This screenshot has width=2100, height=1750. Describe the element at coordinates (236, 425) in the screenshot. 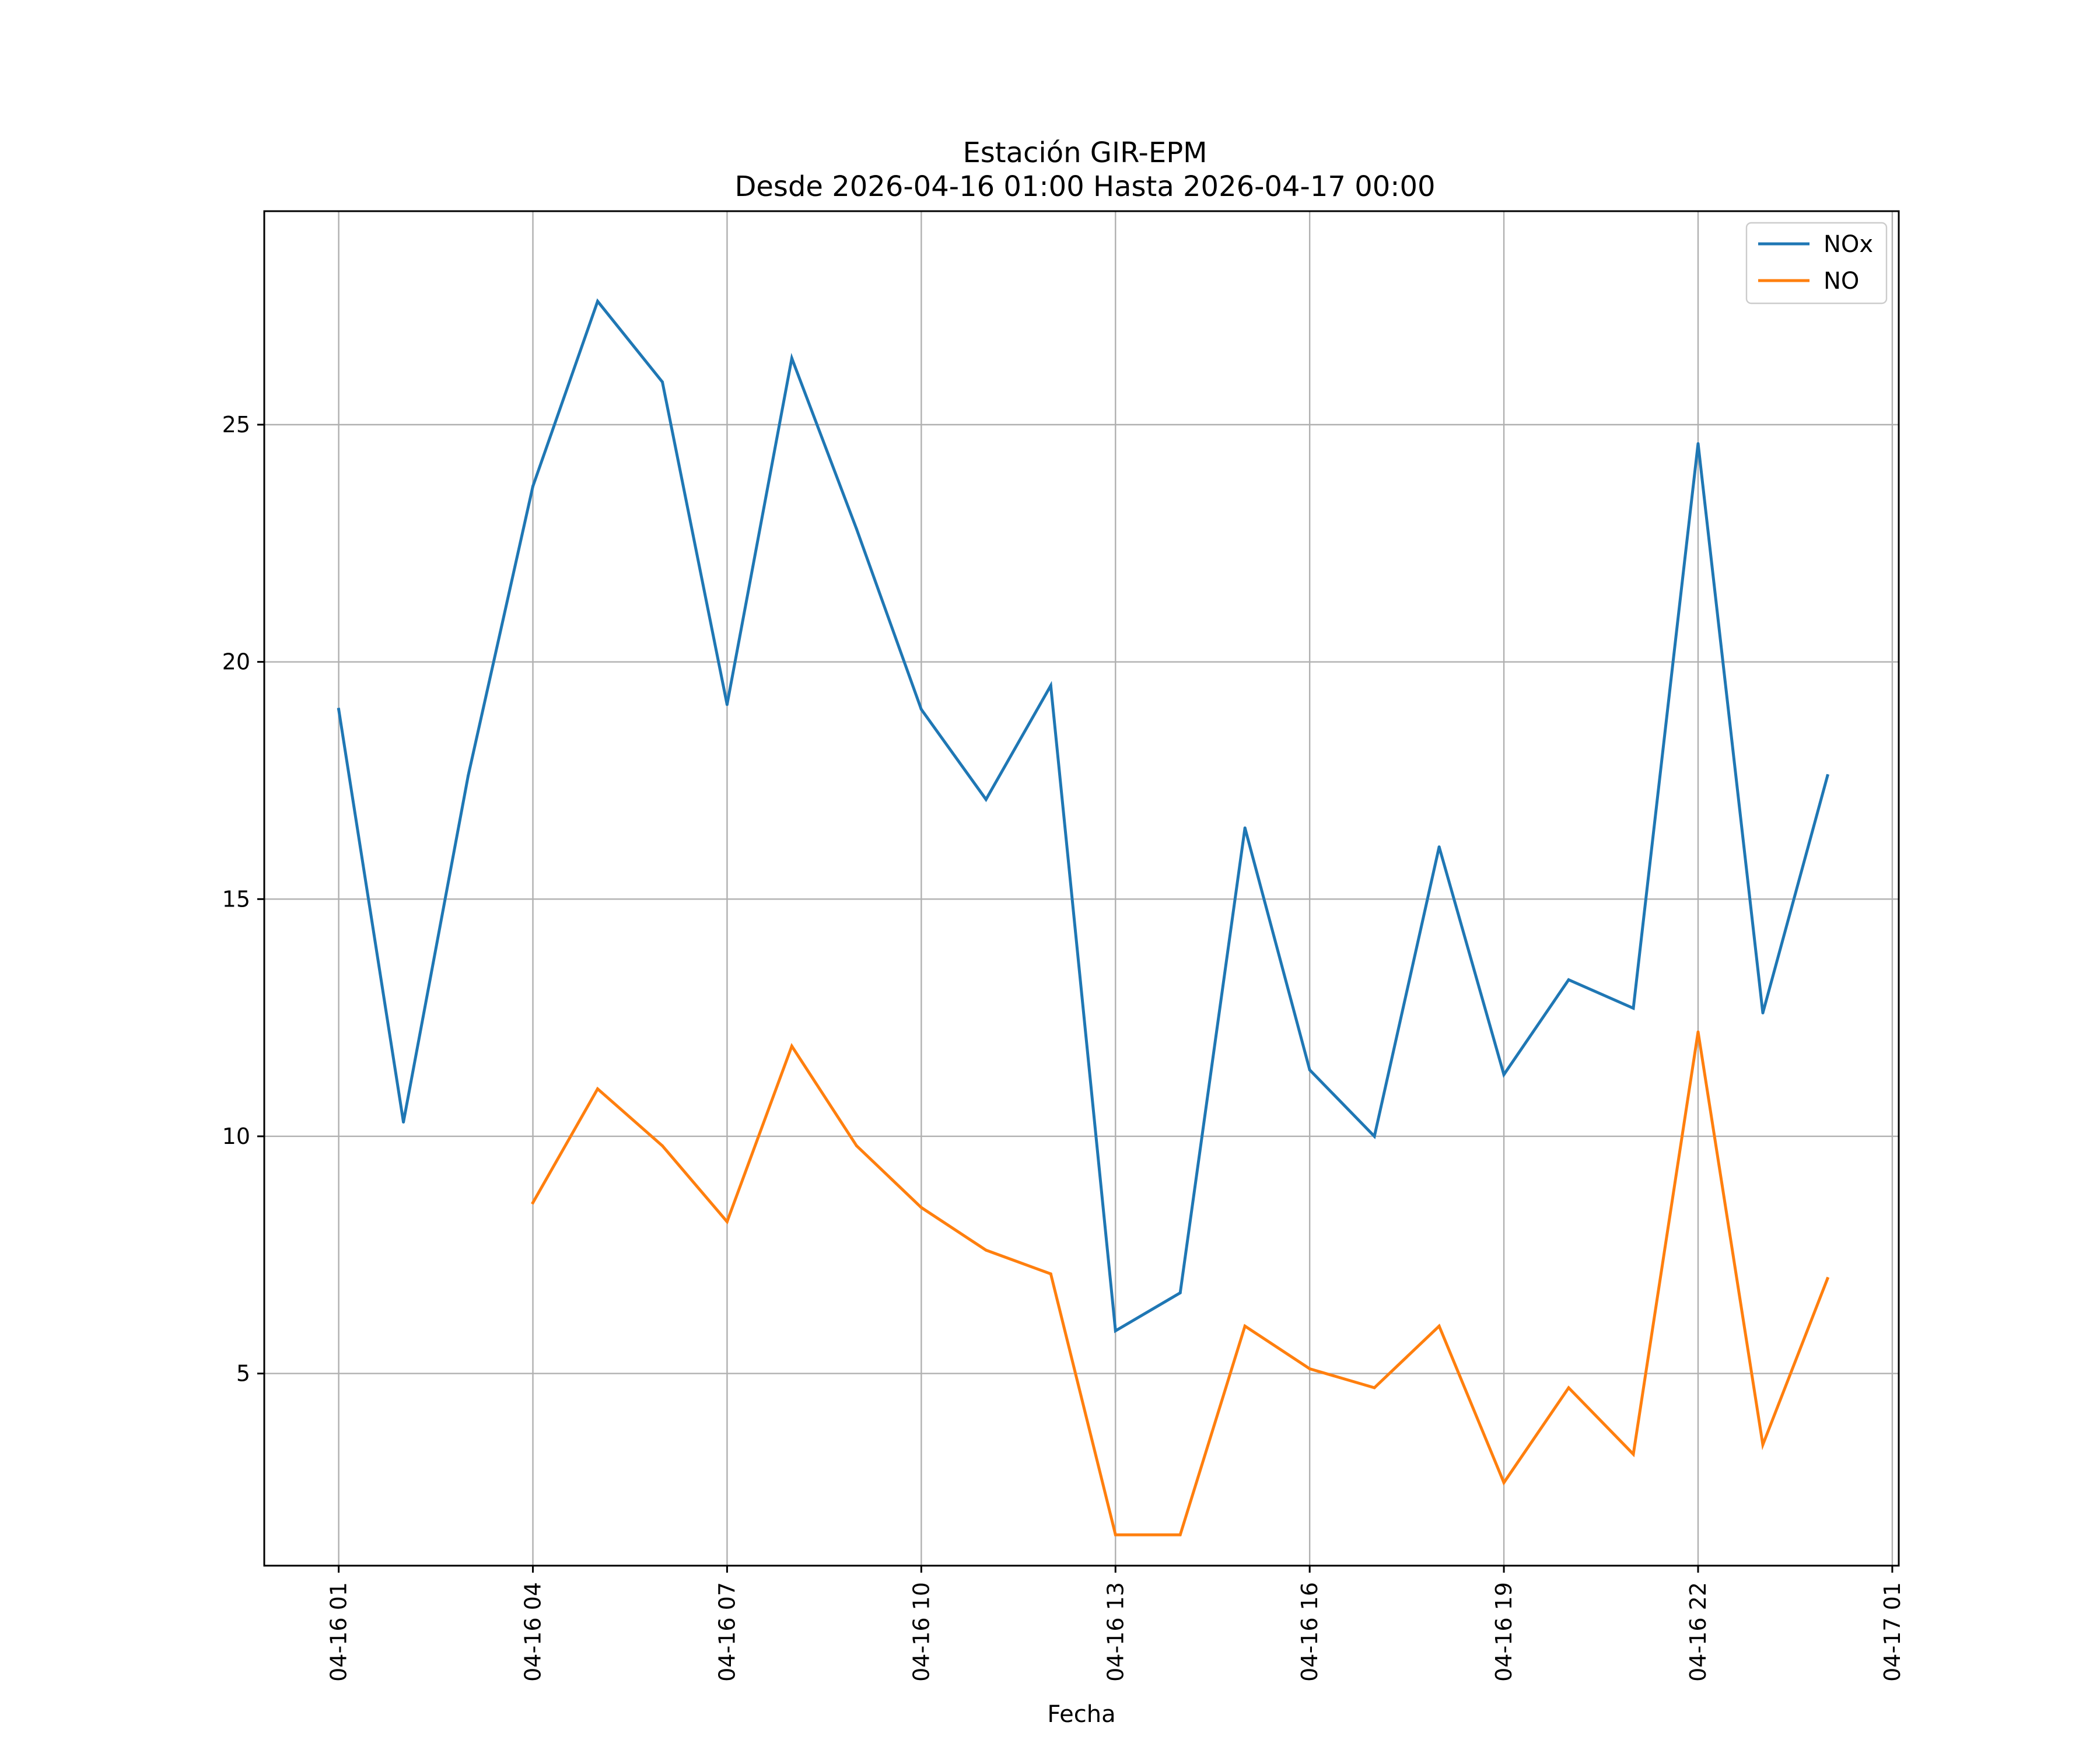

I see `y-tick-label: 25` at that location.